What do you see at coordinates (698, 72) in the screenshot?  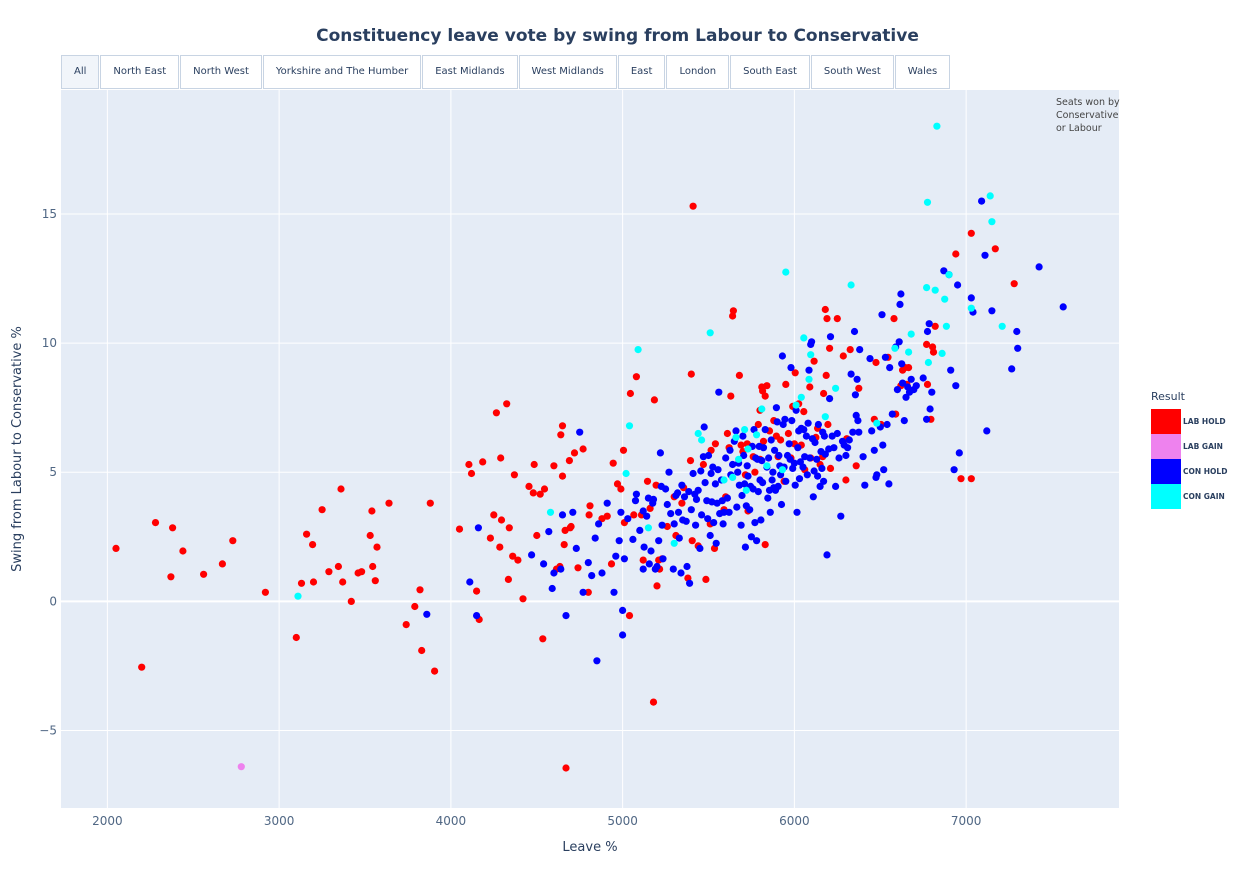 I see `tab-london: London` at bounding box center [698, 72].